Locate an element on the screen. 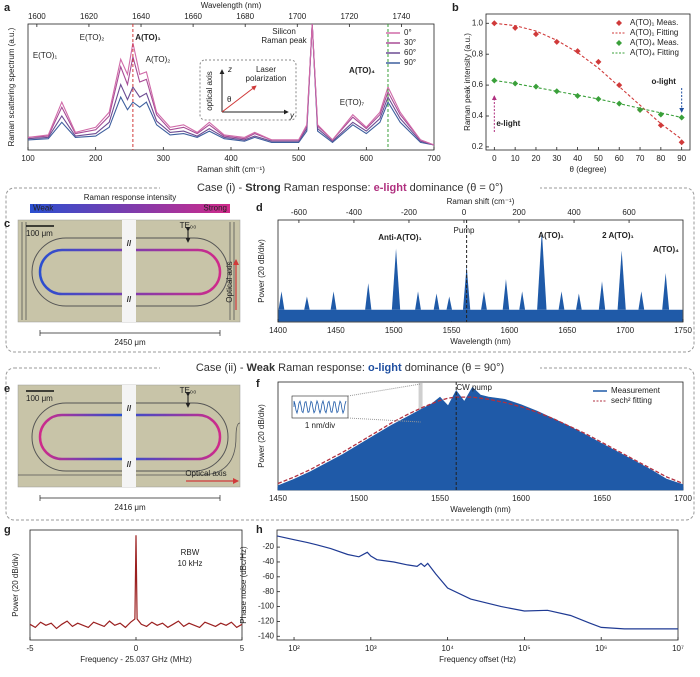  annotation: A(TO)₂ is located at coordinates (158, 59).